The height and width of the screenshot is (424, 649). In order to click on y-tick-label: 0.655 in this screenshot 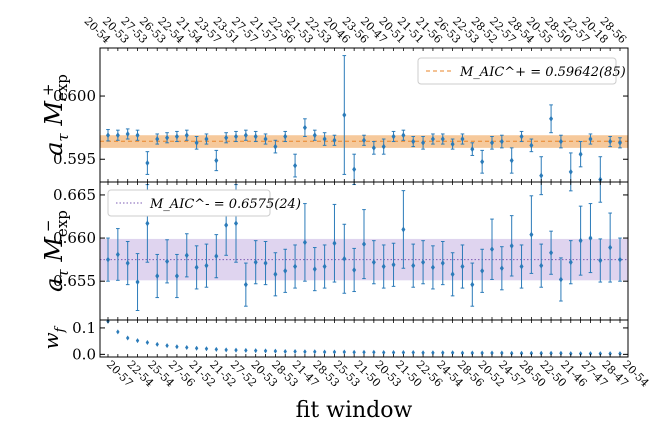, I will do `click(74, 281)`.